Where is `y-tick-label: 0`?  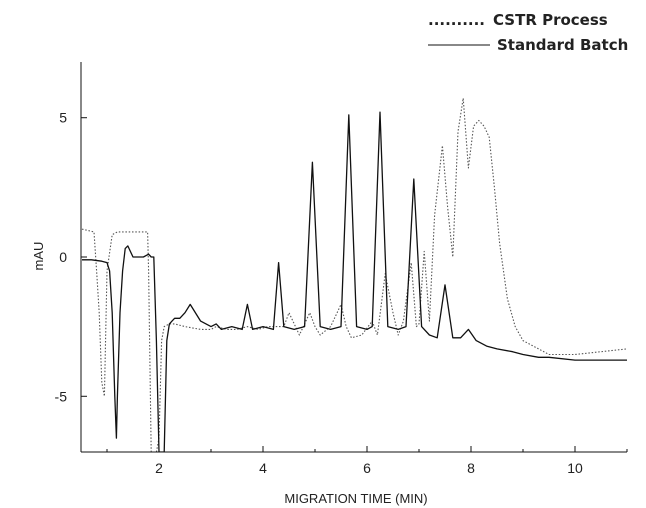
y-tick-label: 0 is located at coordinates (63, 257).